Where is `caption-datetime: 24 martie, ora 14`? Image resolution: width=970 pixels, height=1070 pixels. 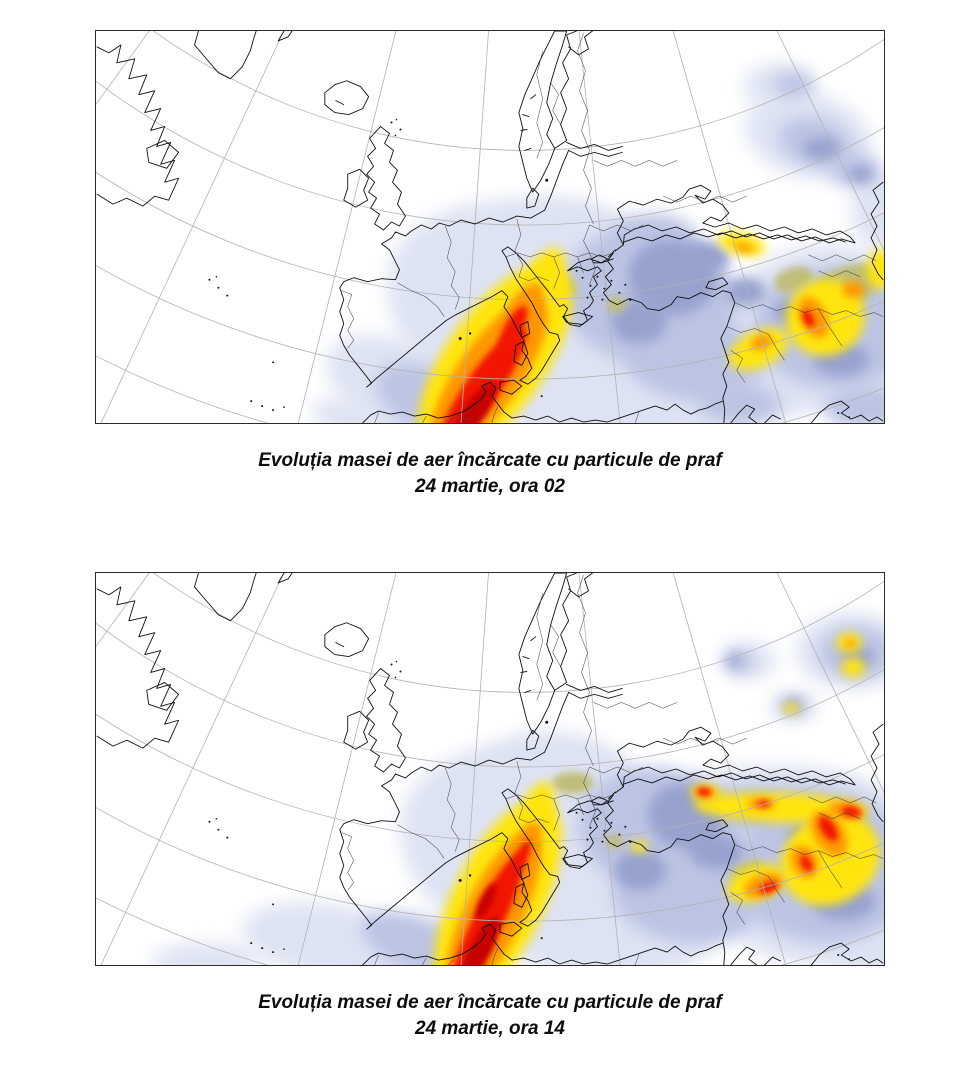
caption-datetime: 24 martie, ora 14 is located at coordinates (490, 1028).